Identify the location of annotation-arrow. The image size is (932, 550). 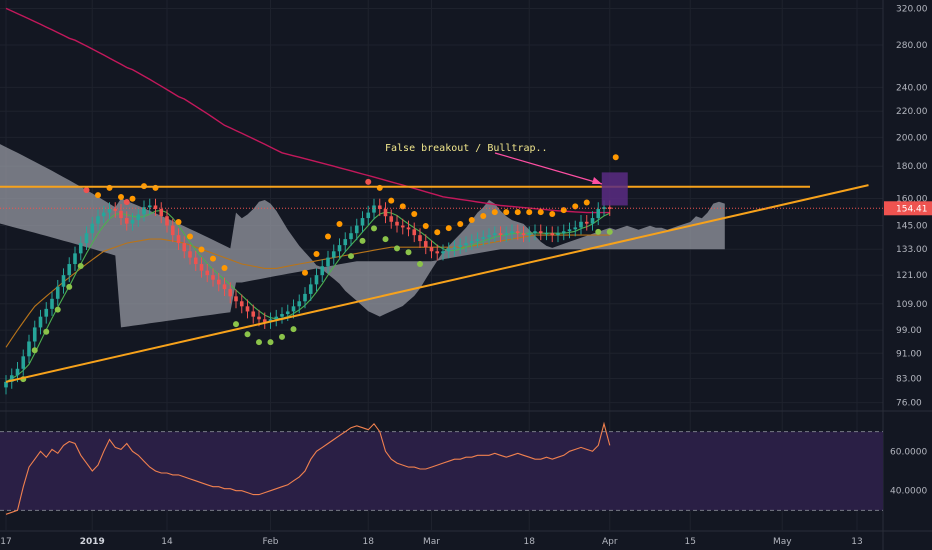
(548, 168).